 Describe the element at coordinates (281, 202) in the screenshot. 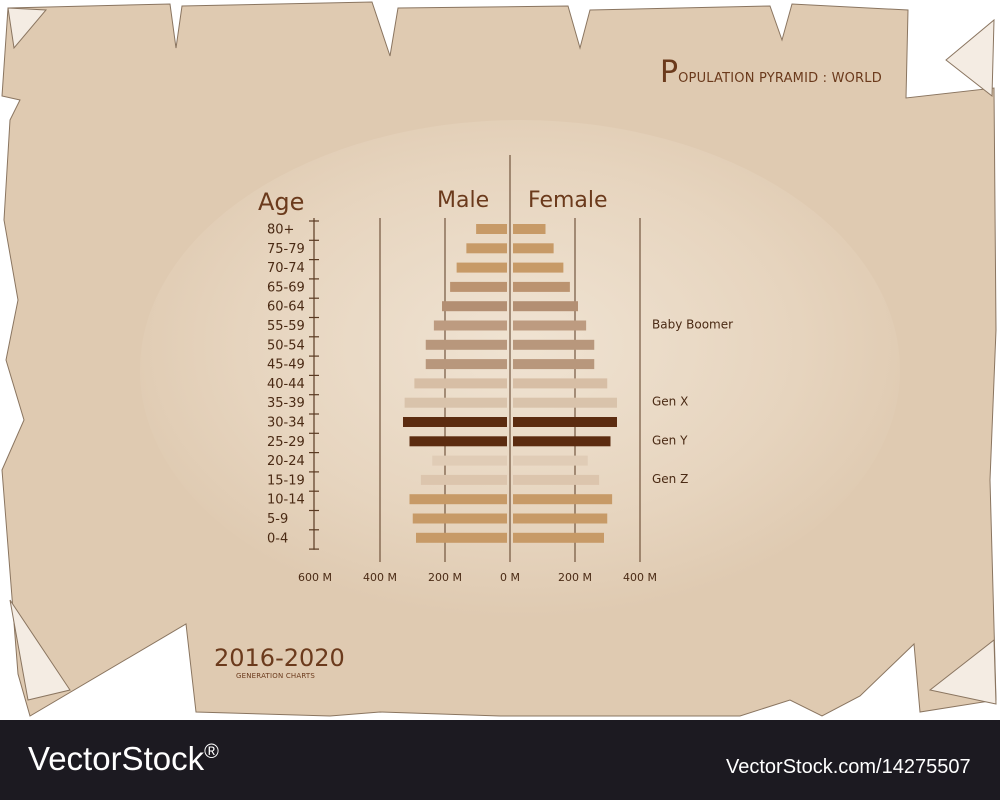

I see `age-axis-label: Age` at that location.